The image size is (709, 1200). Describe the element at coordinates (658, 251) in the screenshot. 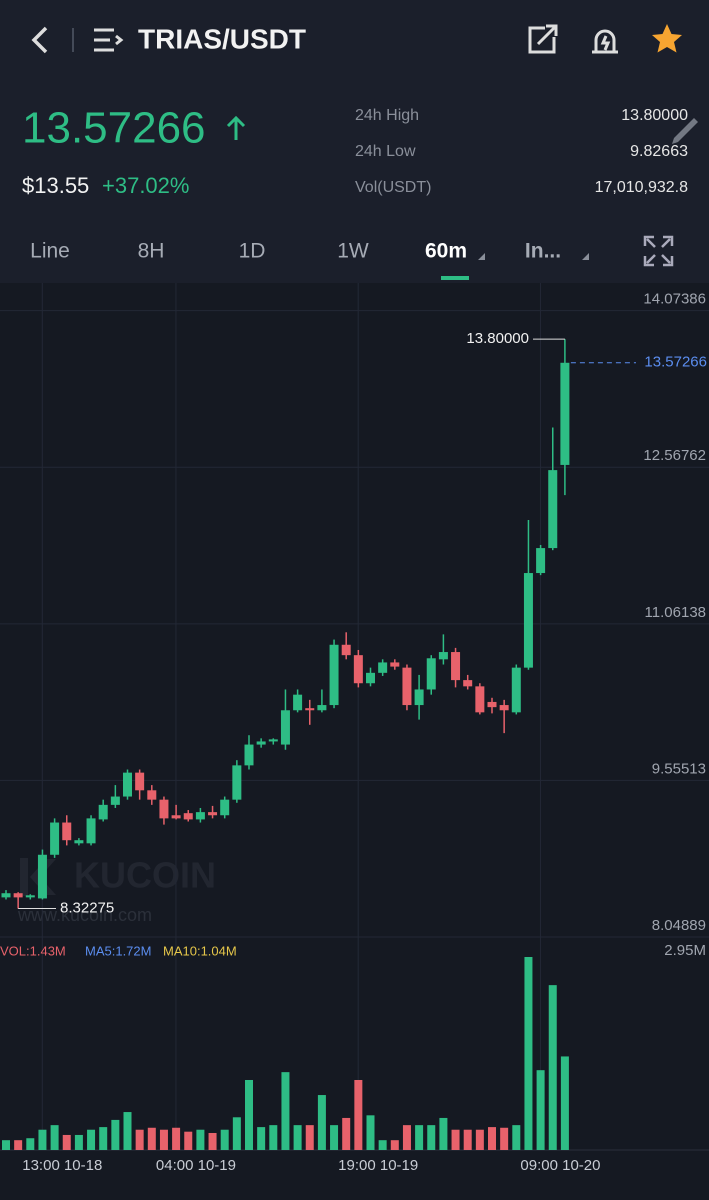

I see `fullscreen-icon` at that location.